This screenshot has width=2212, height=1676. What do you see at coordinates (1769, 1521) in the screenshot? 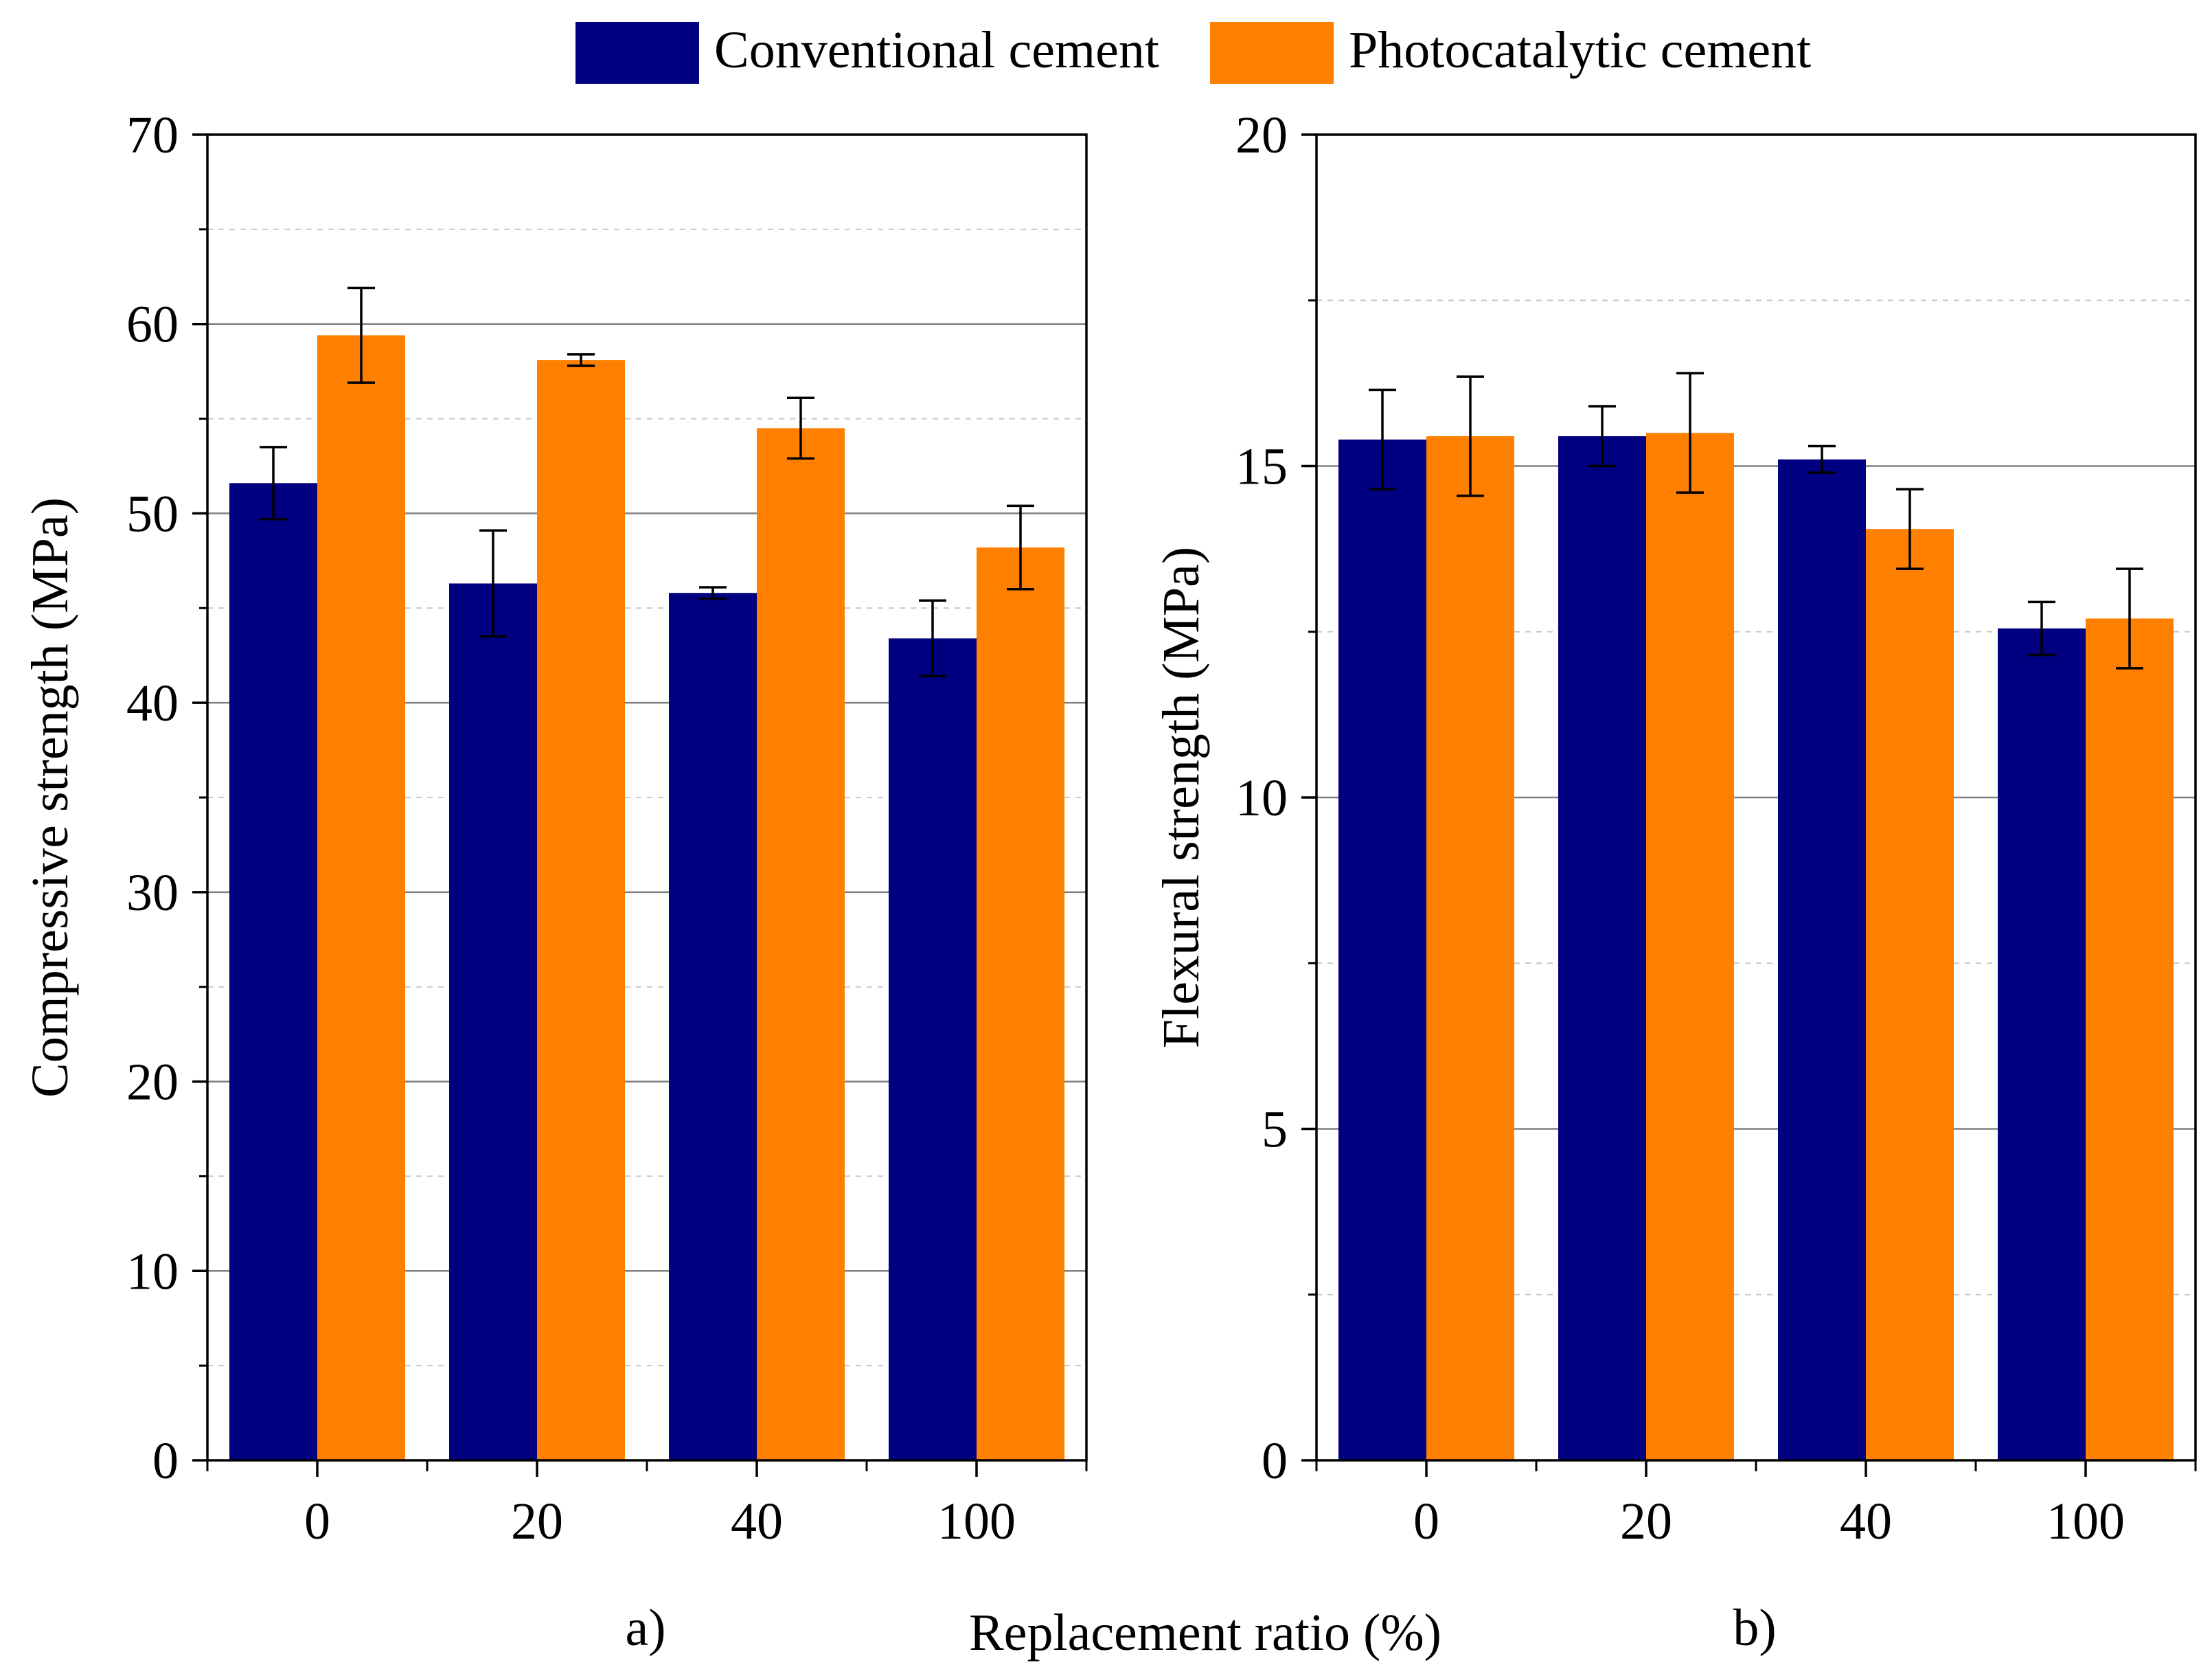
I see `panel-b-xtick-labels: 0 20 40 100` at bounding box center [1769, 1521].